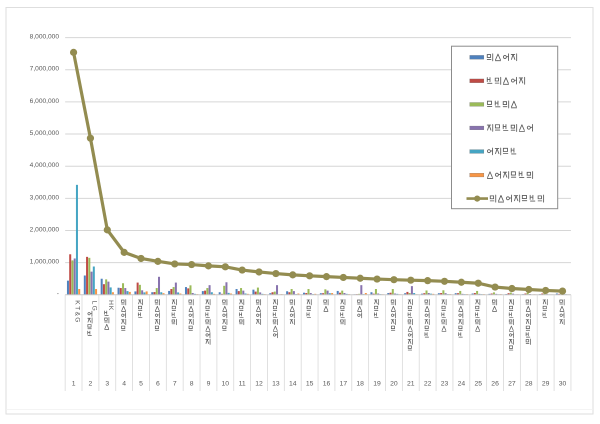  What do you see at coordinates (107, 383) in the screenshot?
I see `svg-text: 3` at bounding box center [107, 383].